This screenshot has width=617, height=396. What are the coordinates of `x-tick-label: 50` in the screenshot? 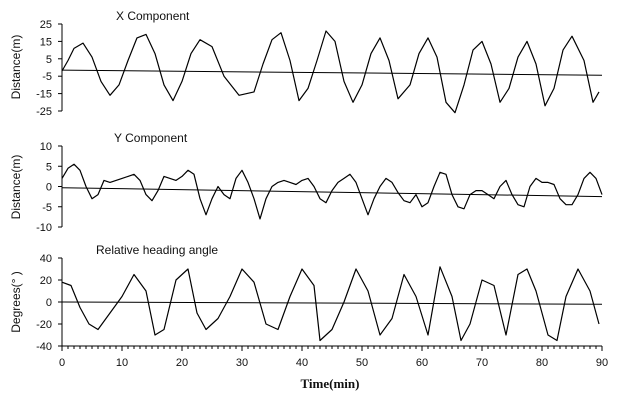 It's located at (362, 363).